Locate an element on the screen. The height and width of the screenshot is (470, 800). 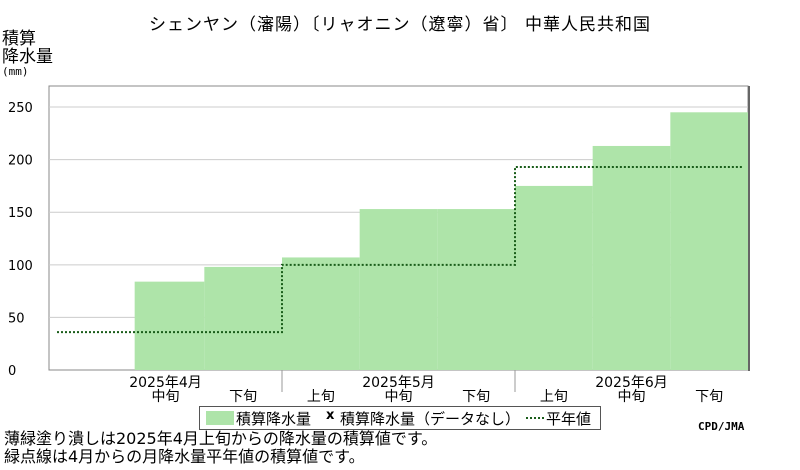
y-axis-unit: (mm) is located at coordinates (15, 71).